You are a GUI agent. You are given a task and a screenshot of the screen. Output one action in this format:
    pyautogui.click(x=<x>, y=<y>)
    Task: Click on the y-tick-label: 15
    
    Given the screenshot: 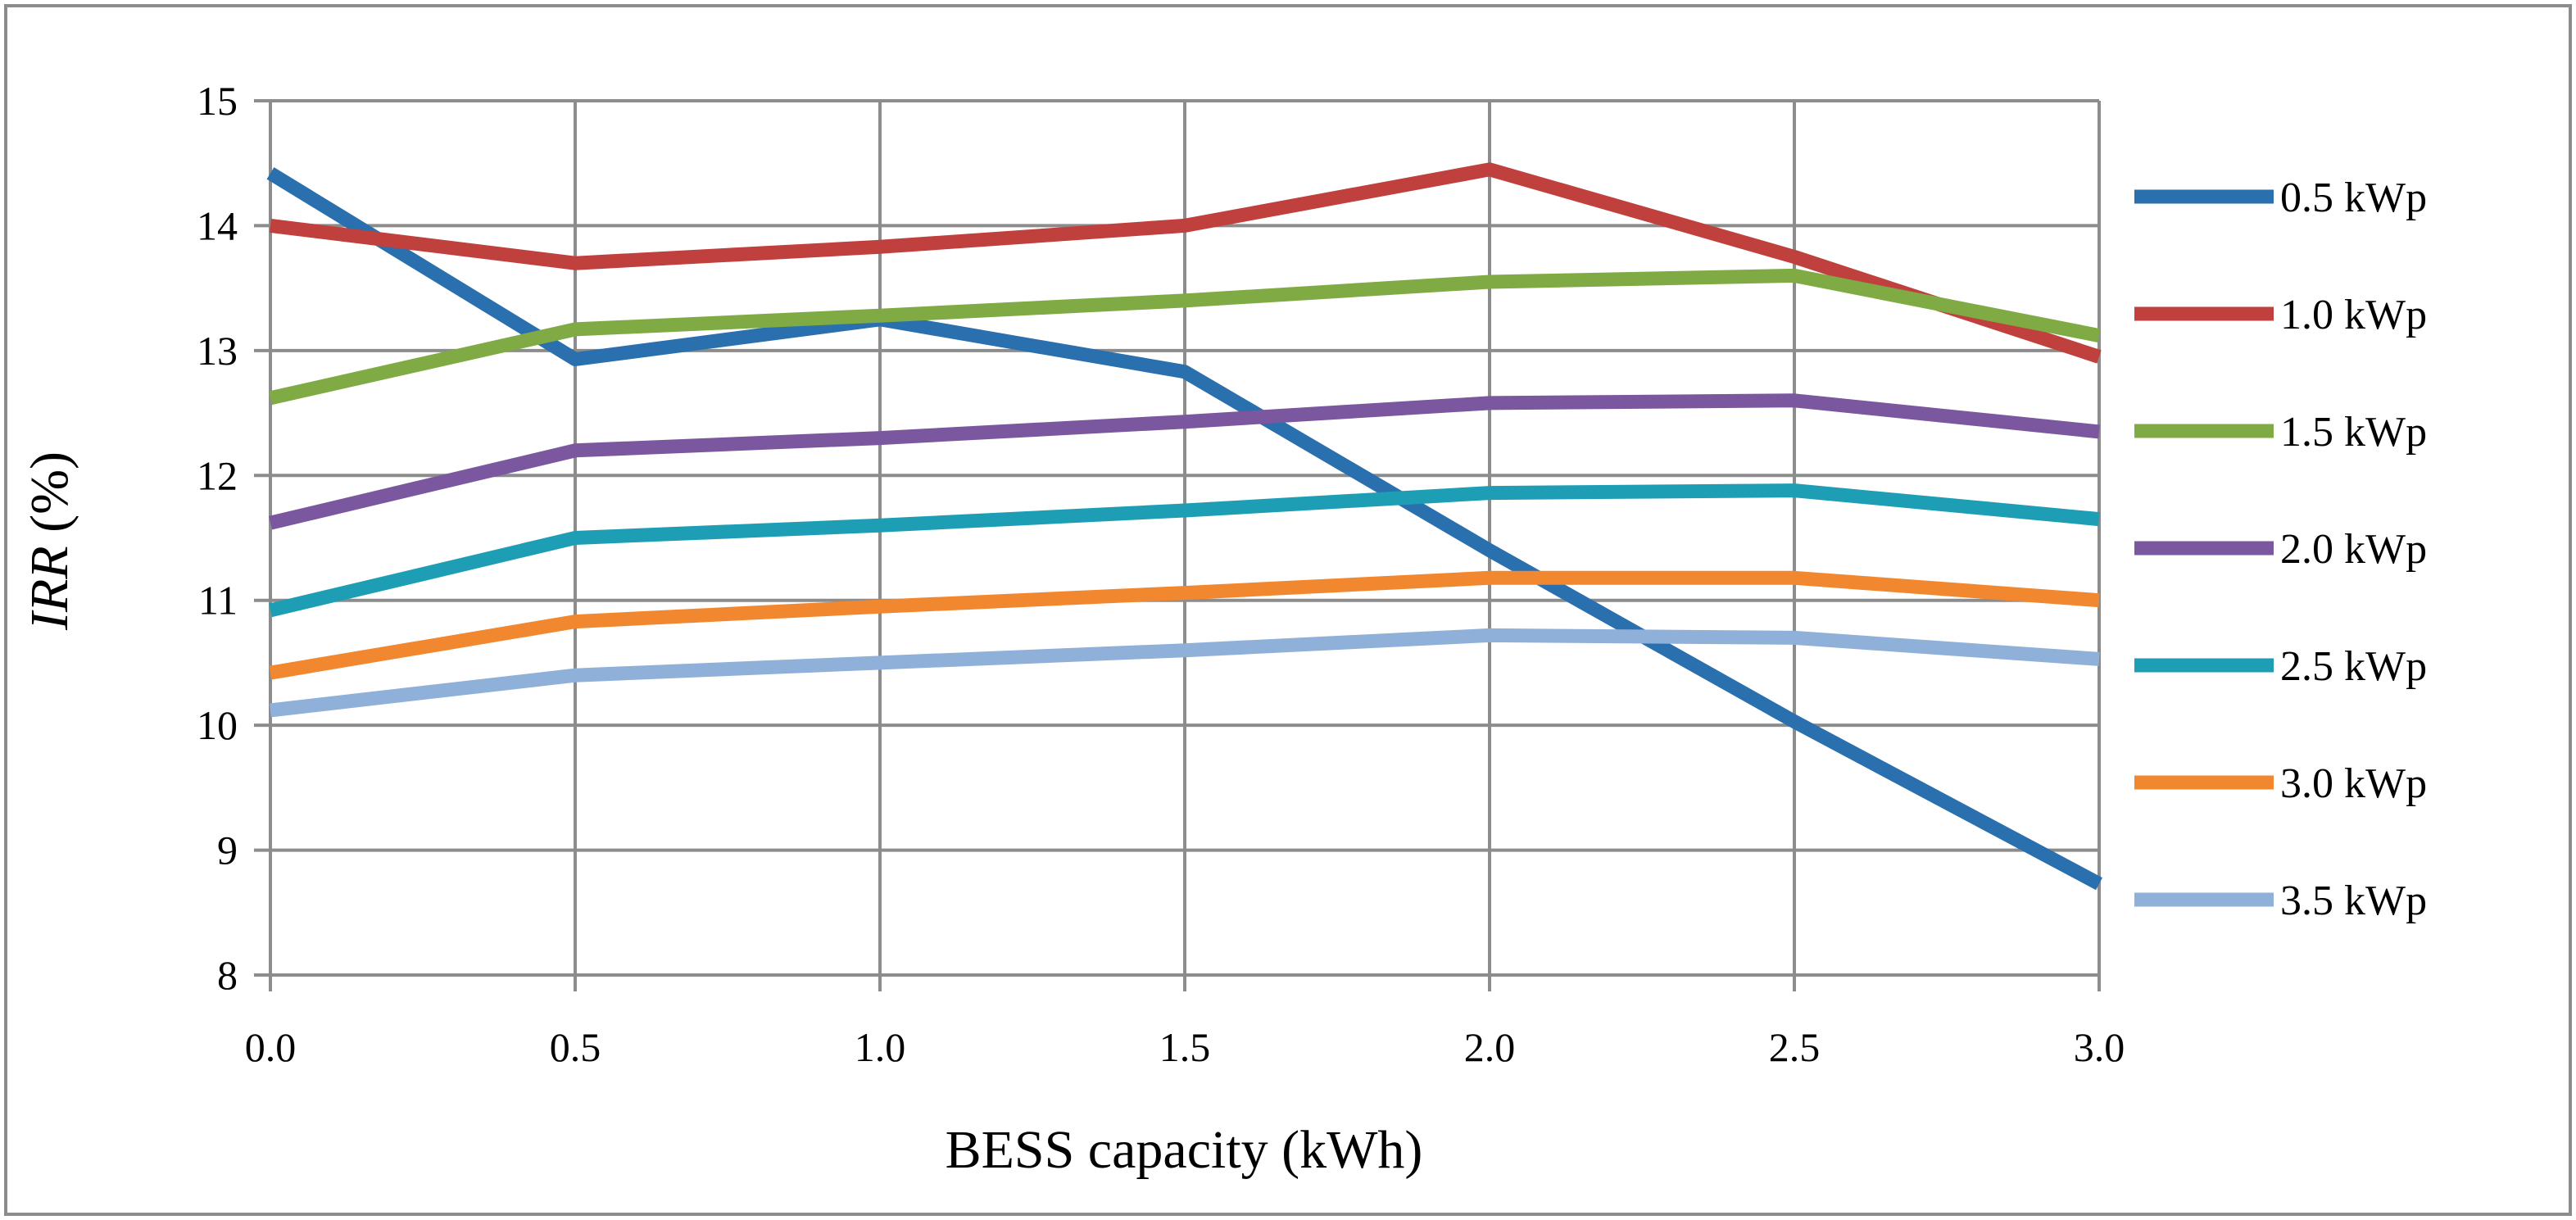 What is the action you would take?
    pyautogui.click(x=217, y=101)
    